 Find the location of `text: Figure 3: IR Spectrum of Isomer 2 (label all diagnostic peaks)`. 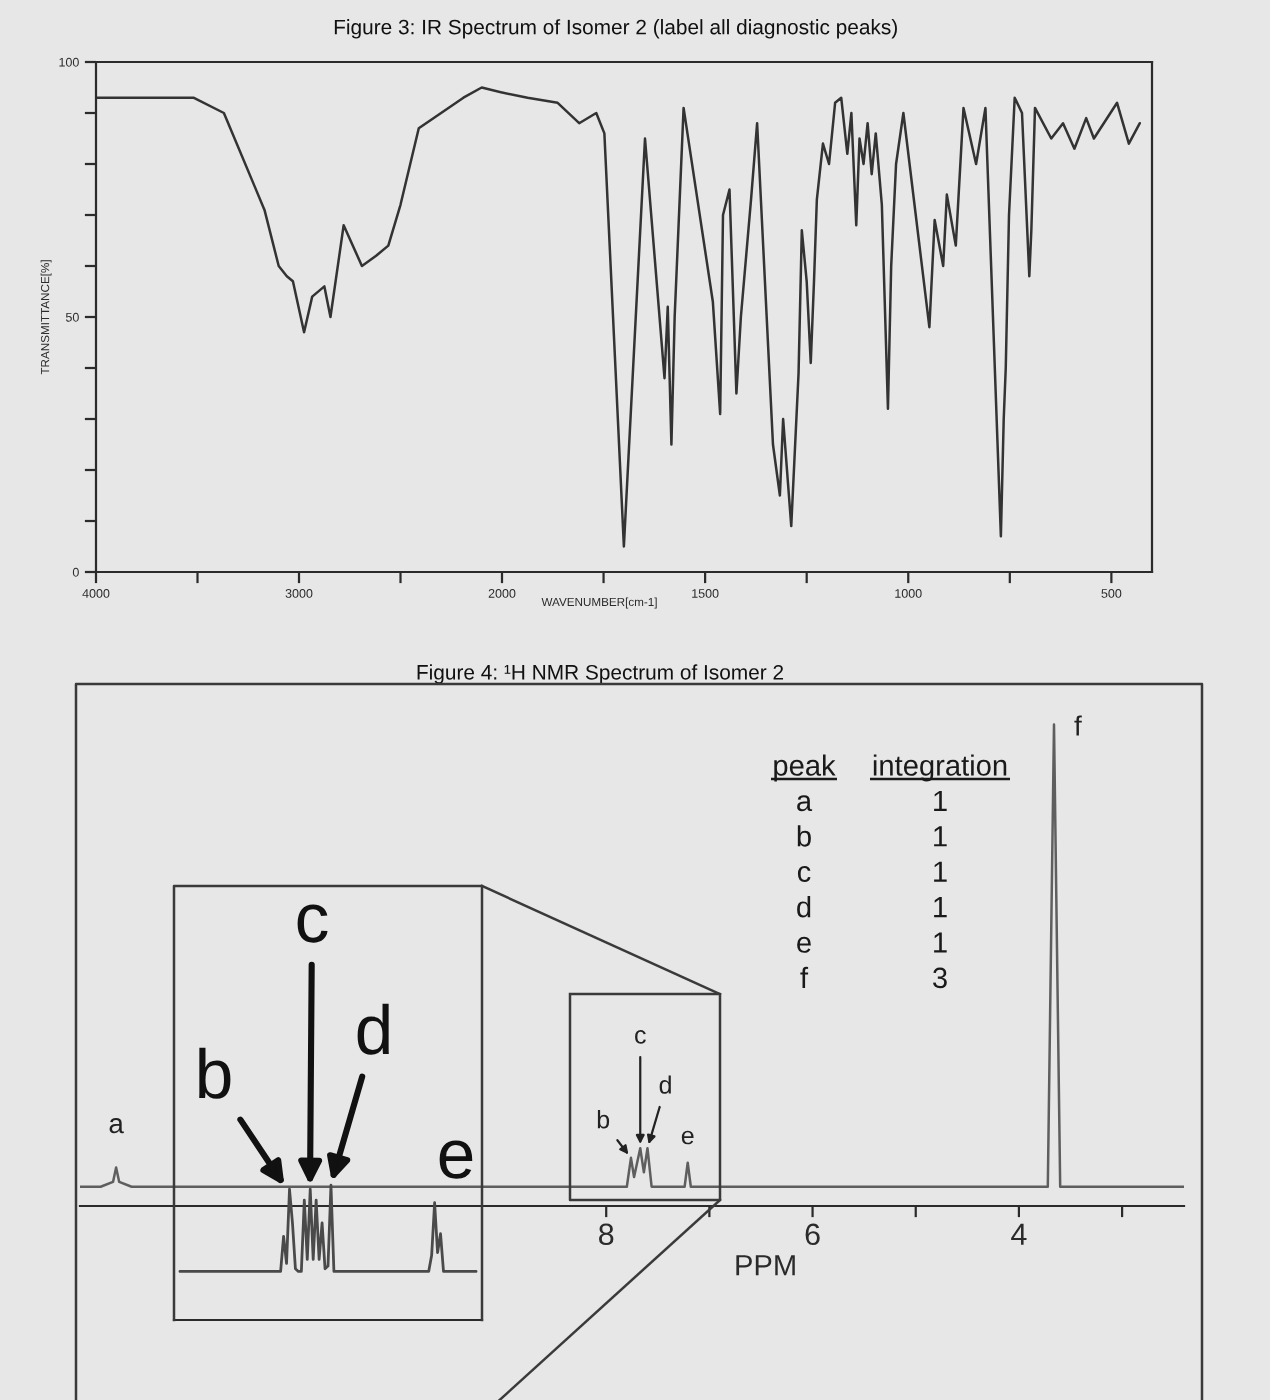

text: Figure 3: IR Spectrum of Isomer 2 (label all diagnostic peaks) is located at coordinates (615, 29).